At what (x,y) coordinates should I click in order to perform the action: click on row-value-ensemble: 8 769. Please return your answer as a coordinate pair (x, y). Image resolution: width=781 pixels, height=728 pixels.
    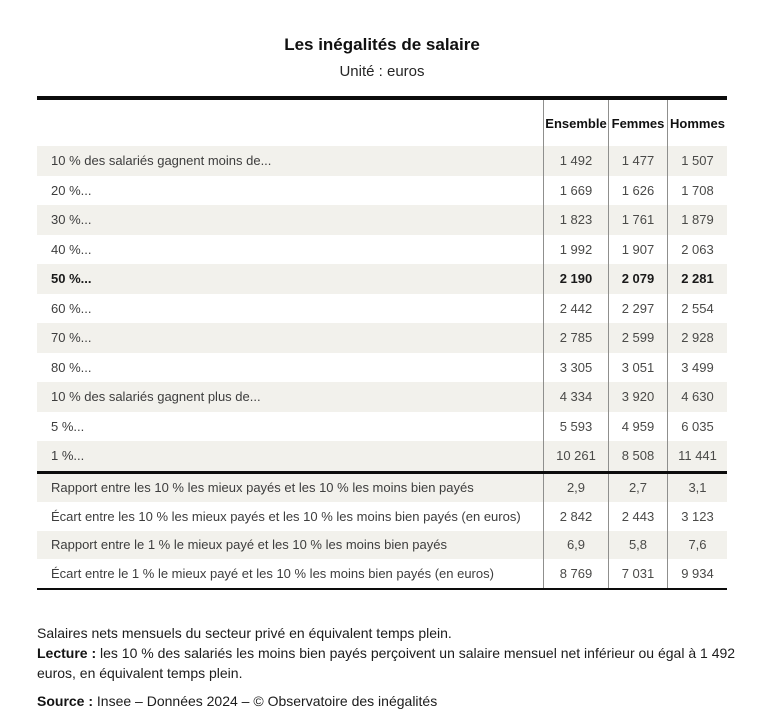
    Looking at the image, I should click on (575, 573).